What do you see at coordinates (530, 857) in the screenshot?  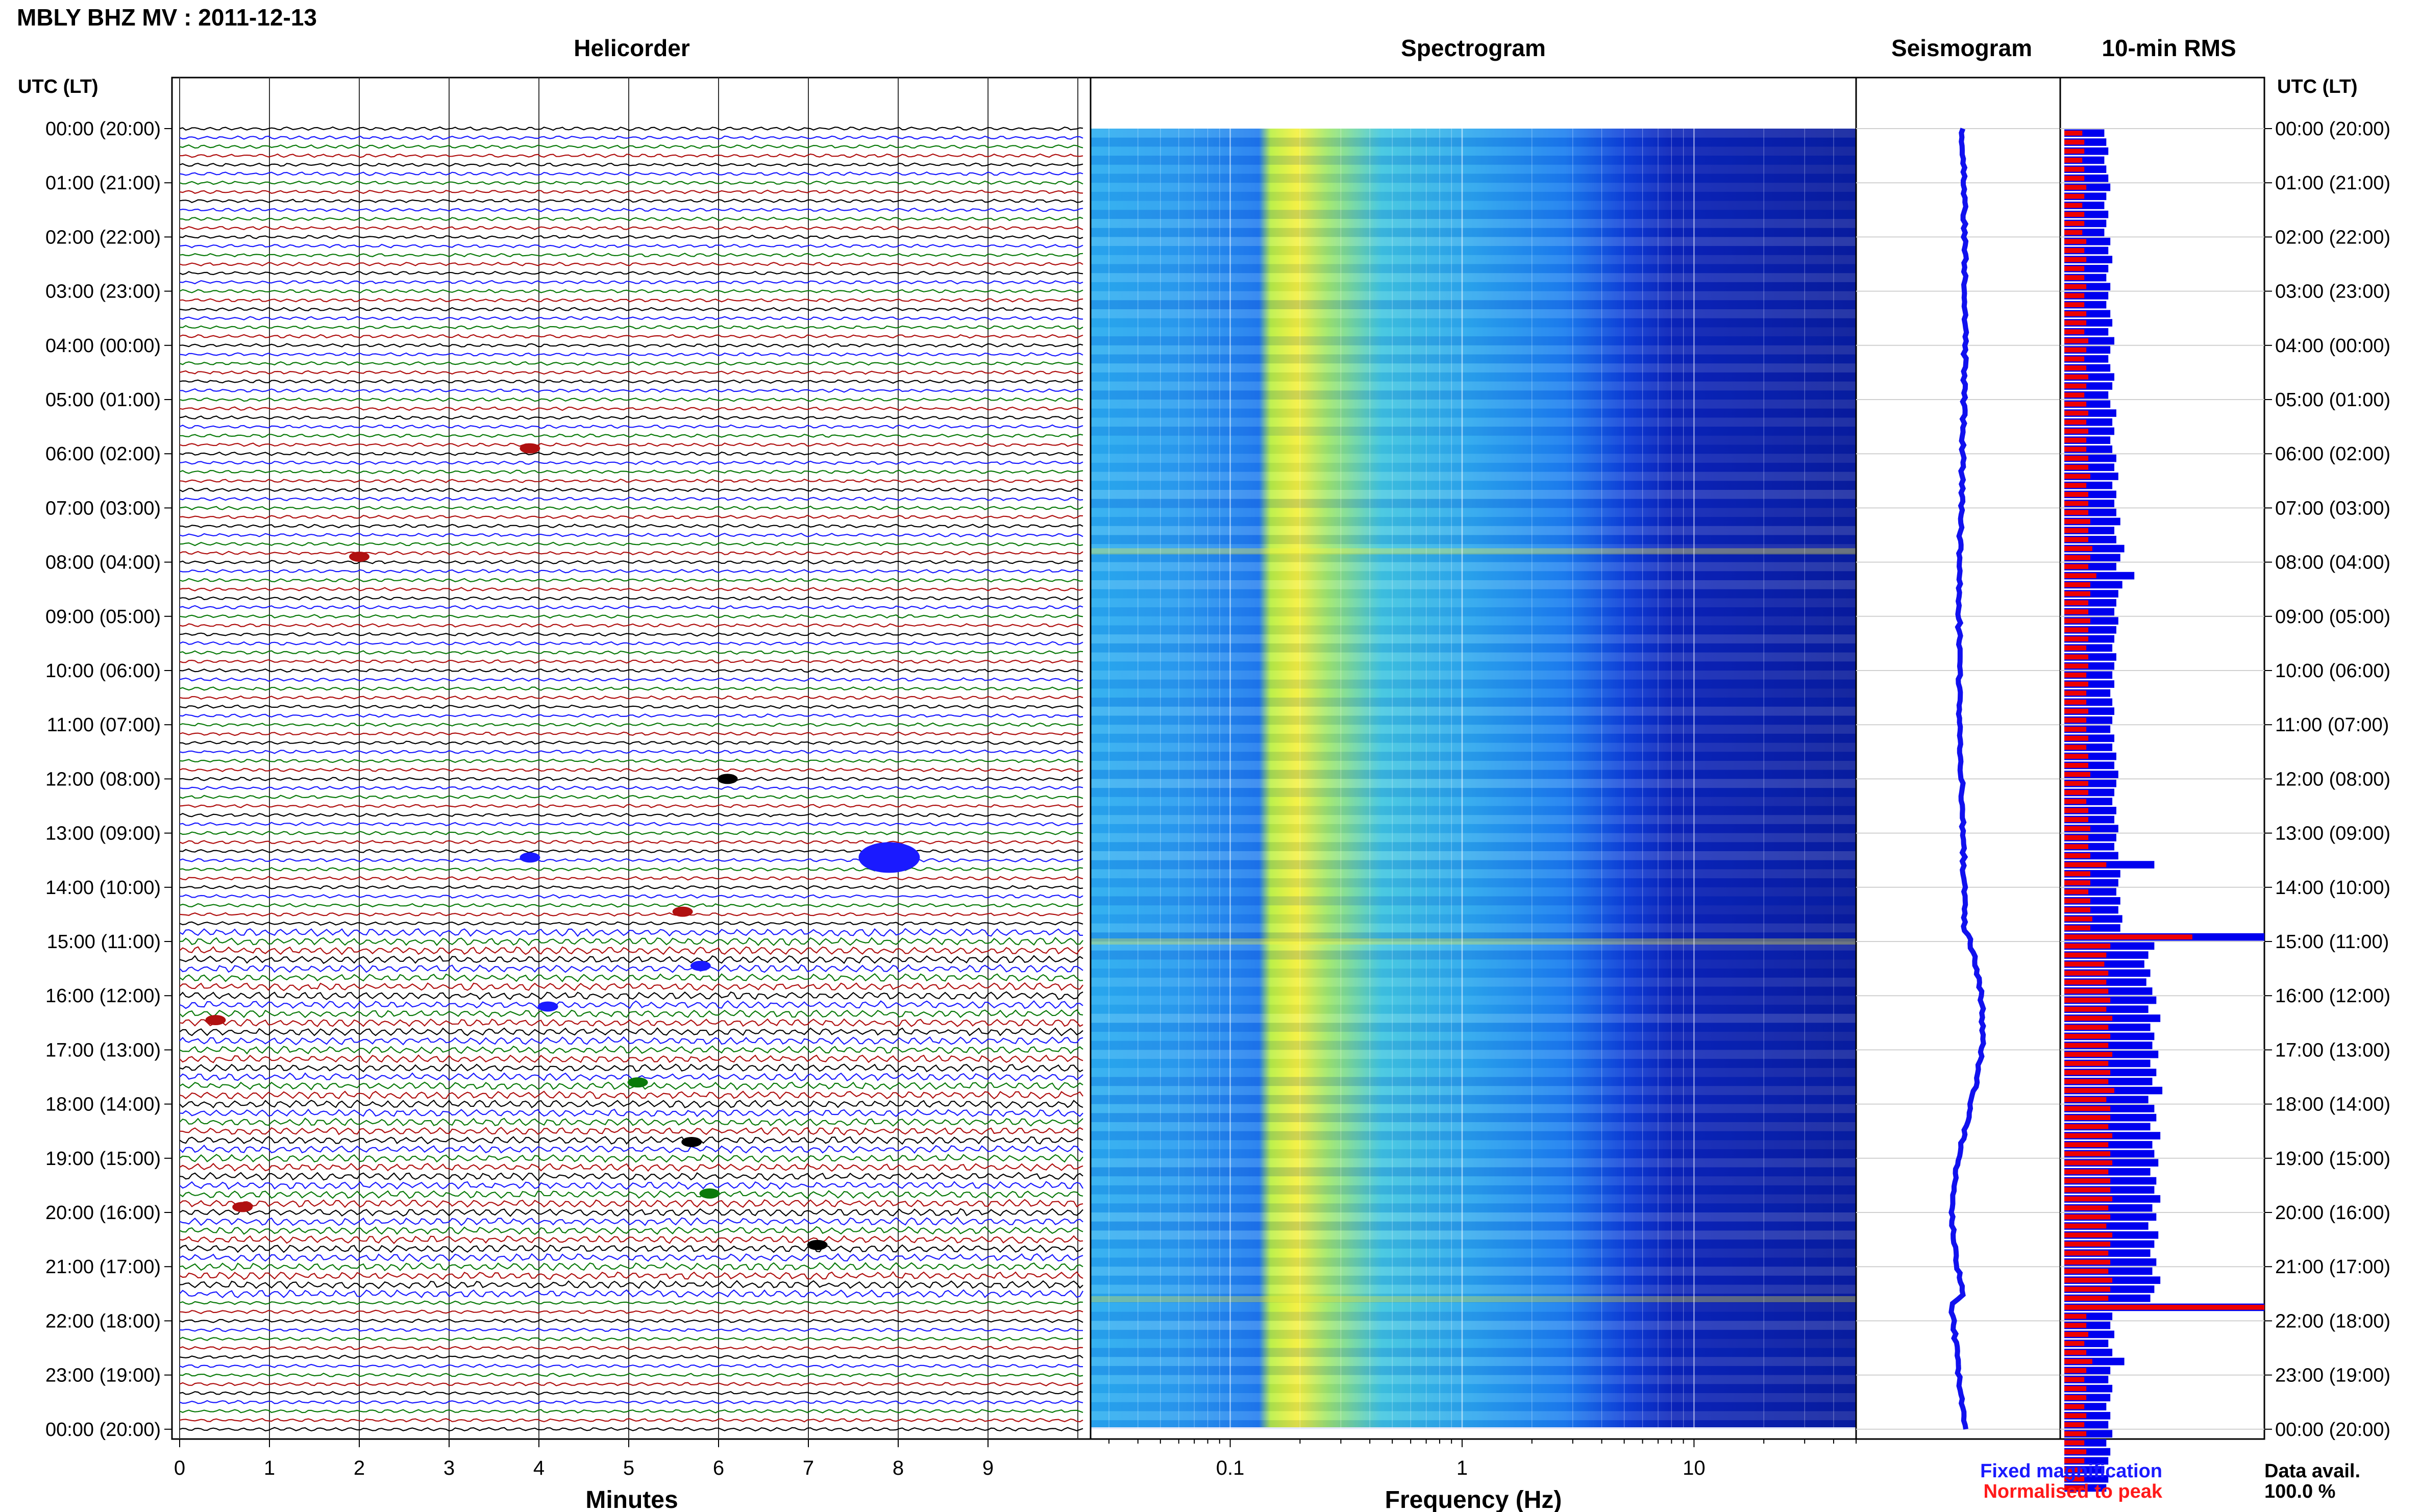 I see `helicorder-event` at bounding box center [530, 857].